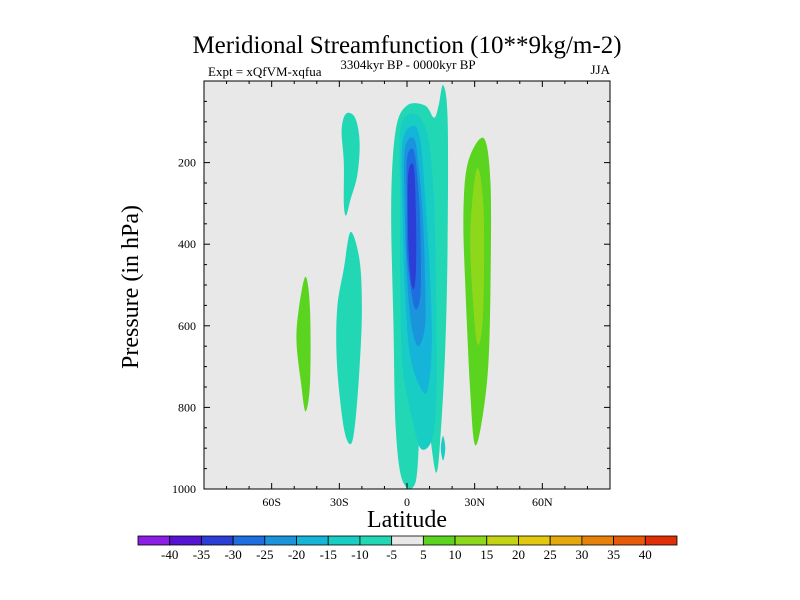 The height and width of the screenshot is (600, 800). What do you see at coordinates (423, 554) in the screenshot?
I see `colorbar-label: 5` at bounding box center [423, 554].